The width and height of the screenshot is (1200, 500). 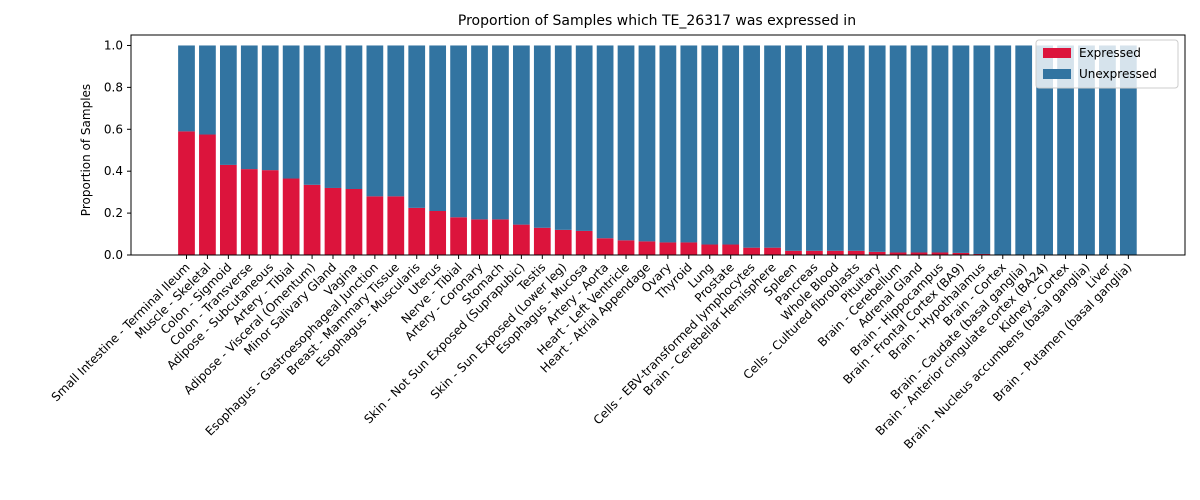 I want to click on legend-box, so click(x=1107, y=64).